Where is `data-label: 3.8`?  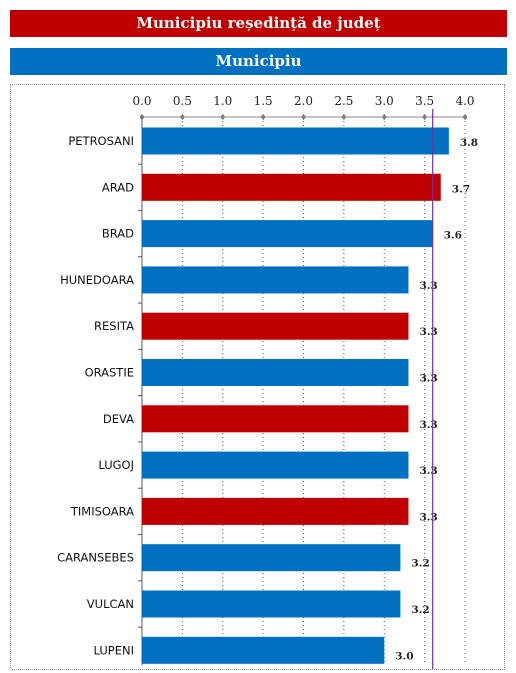
data-label: 3.8 is located at coordinates (469, 143).